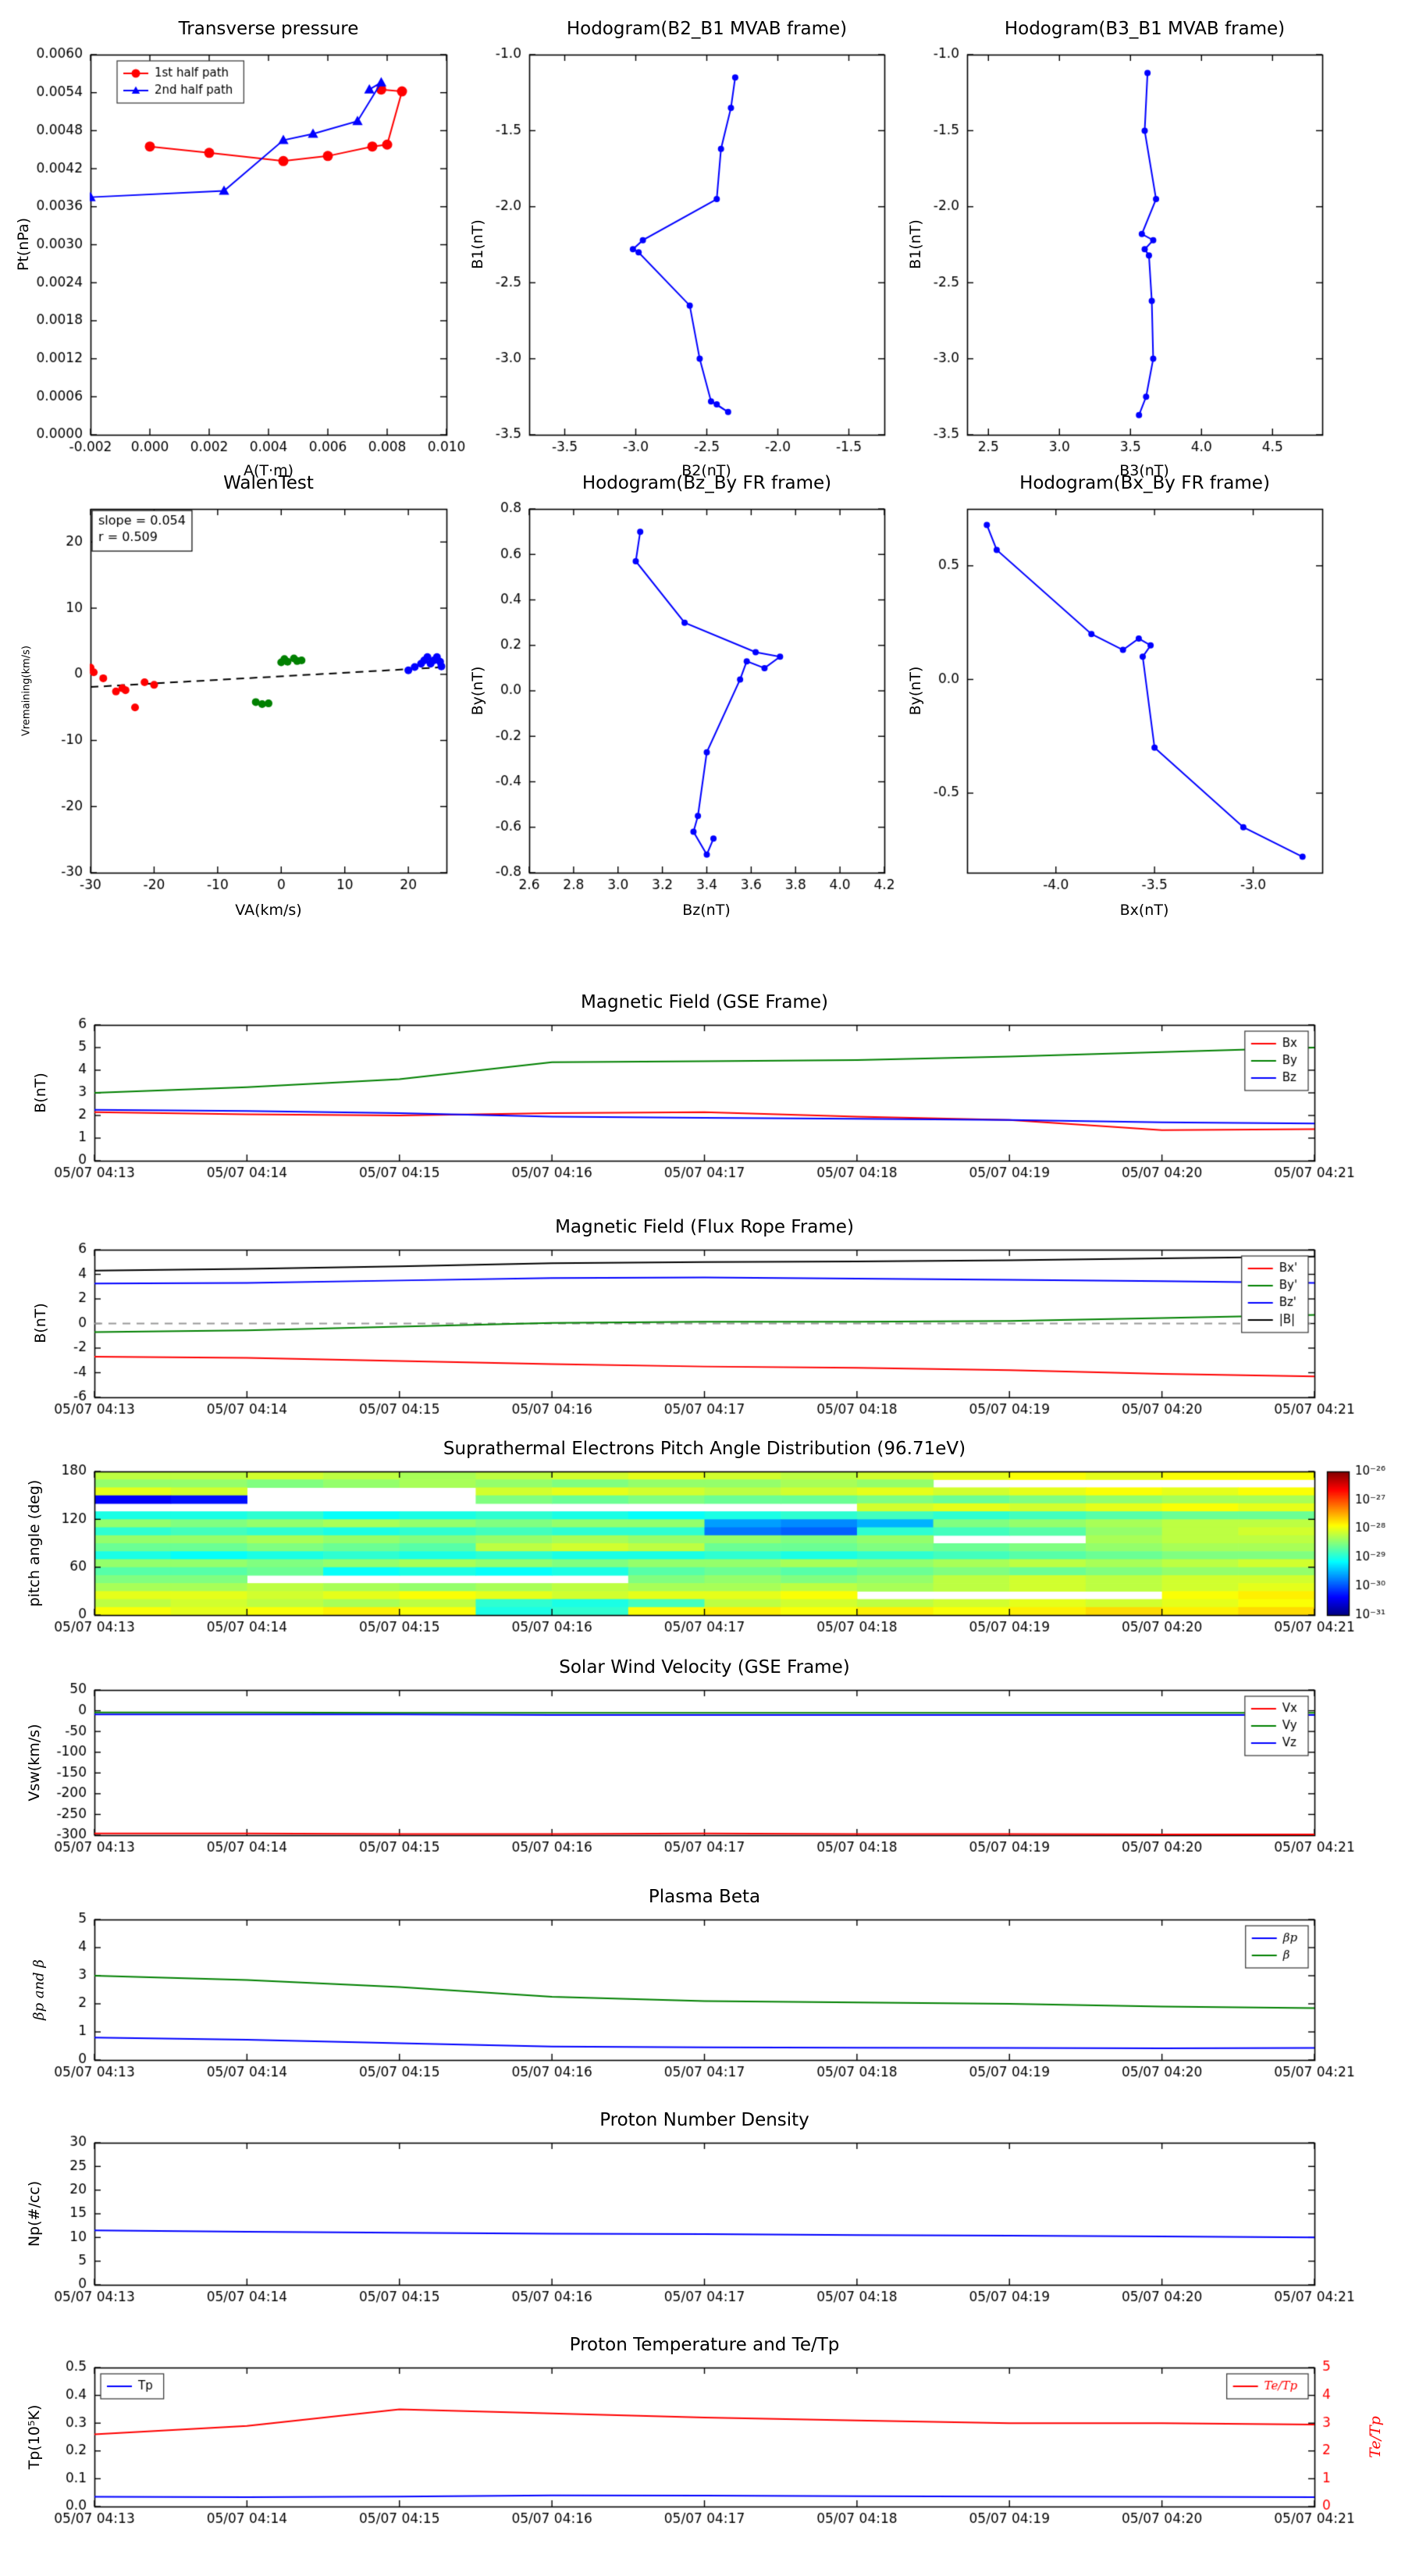 This screenshot has width=1405, height=2576. I want to click on chart-title-proton-density: Proton Number Density, so click(704, 2120).